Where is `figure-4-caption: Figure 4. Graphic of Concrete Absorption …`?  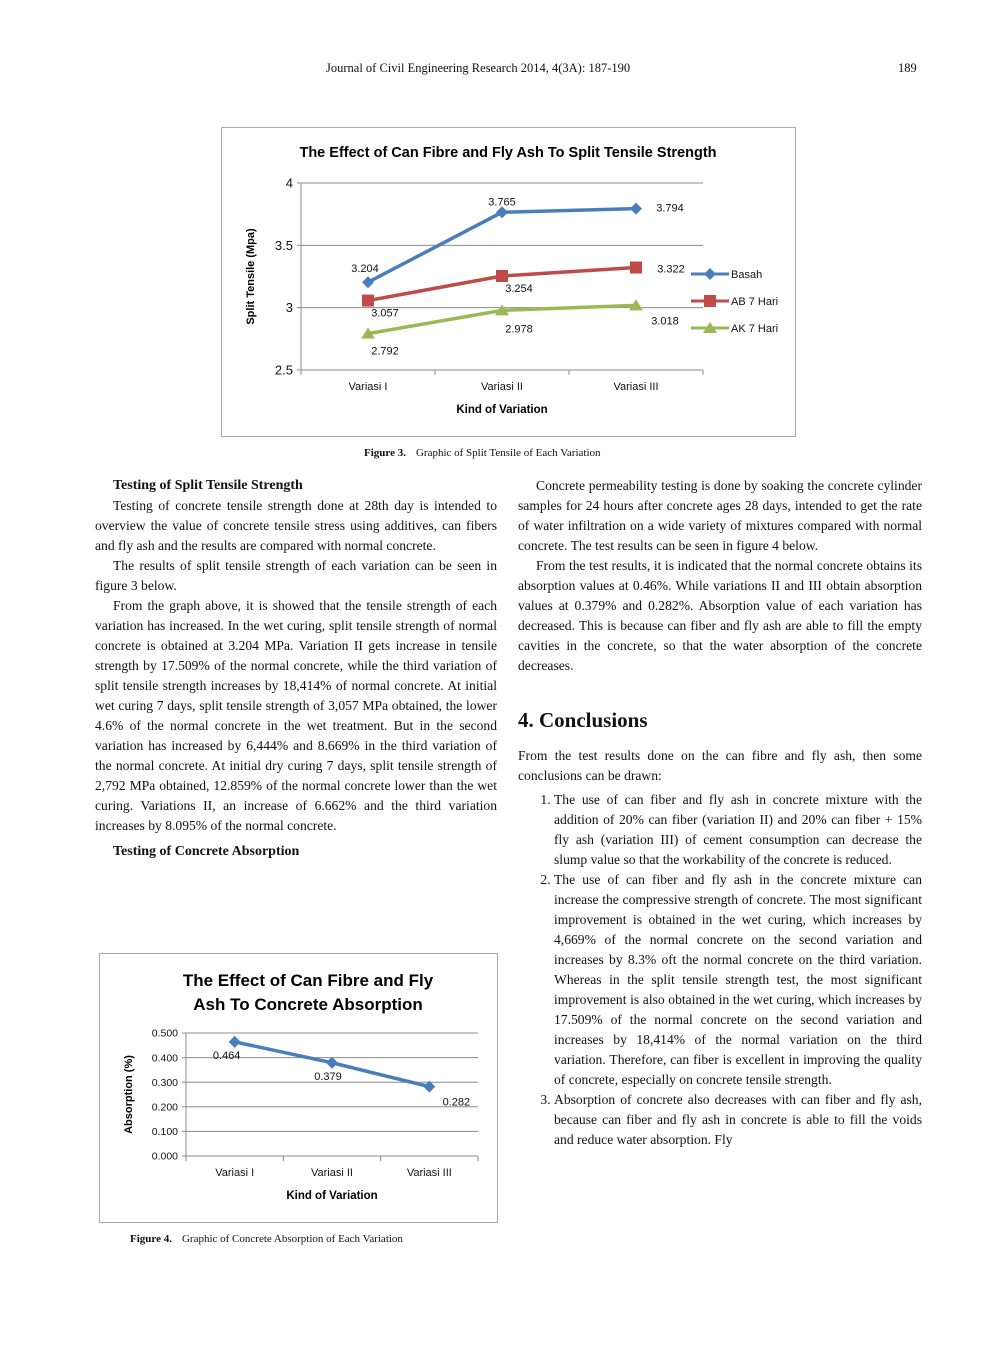
figure-4-caption: Figure 4. Graphic of Concrete Absorption … is located at coordinates (266, 1239).